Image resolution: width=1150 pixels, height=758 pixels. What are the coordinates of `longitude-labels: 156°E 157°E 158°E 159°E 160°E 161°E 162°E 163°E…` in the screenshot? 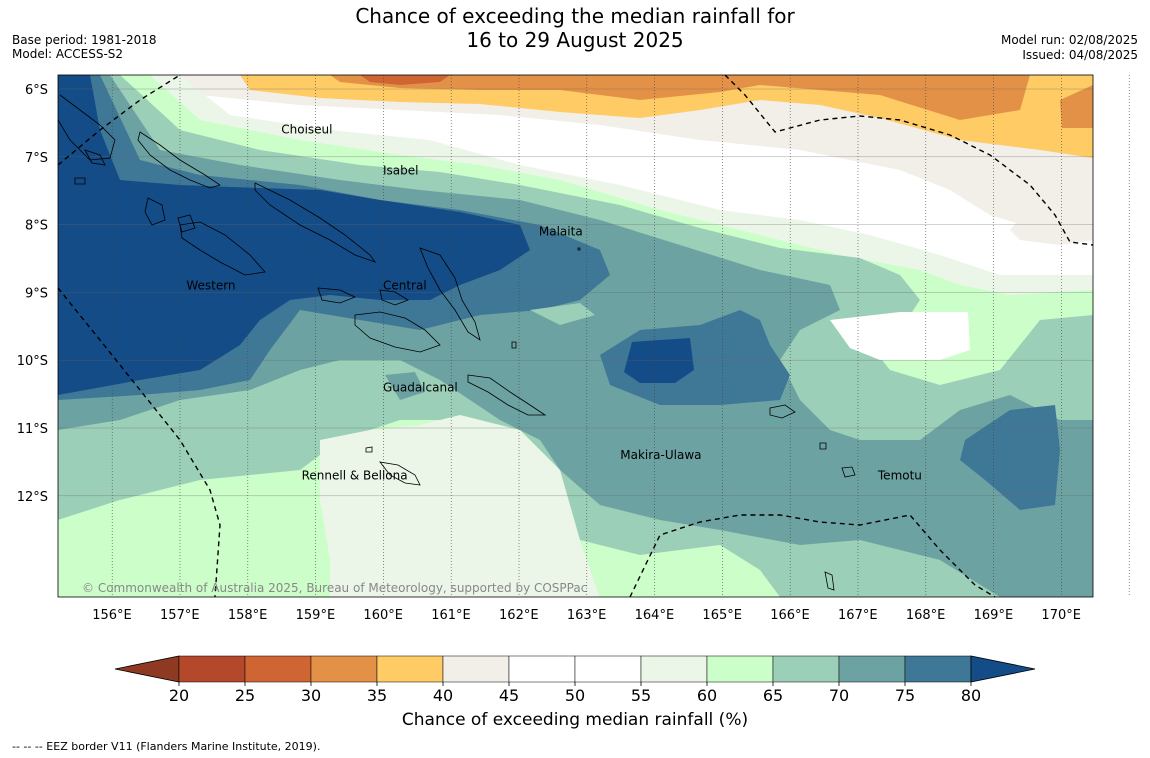 It's located at (586, 615).